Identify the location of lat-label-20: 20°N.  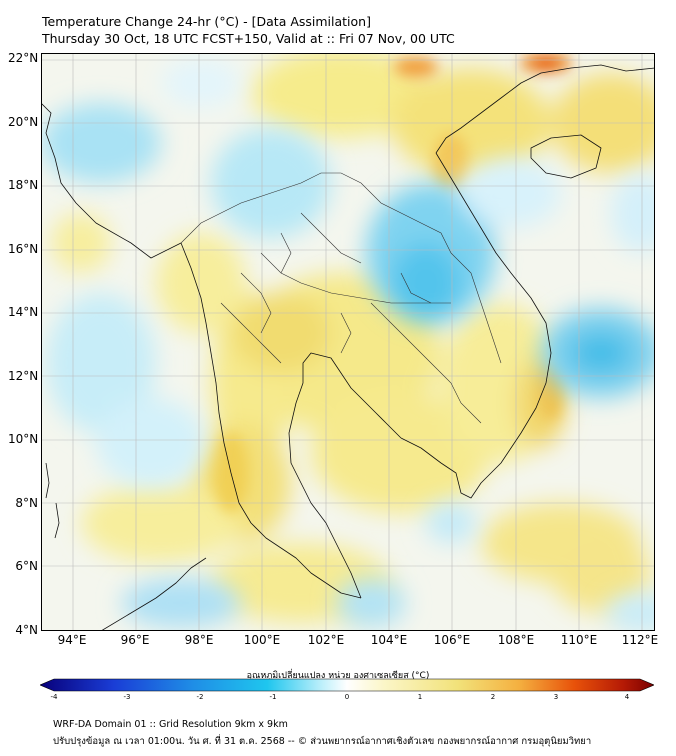
(23, 122).